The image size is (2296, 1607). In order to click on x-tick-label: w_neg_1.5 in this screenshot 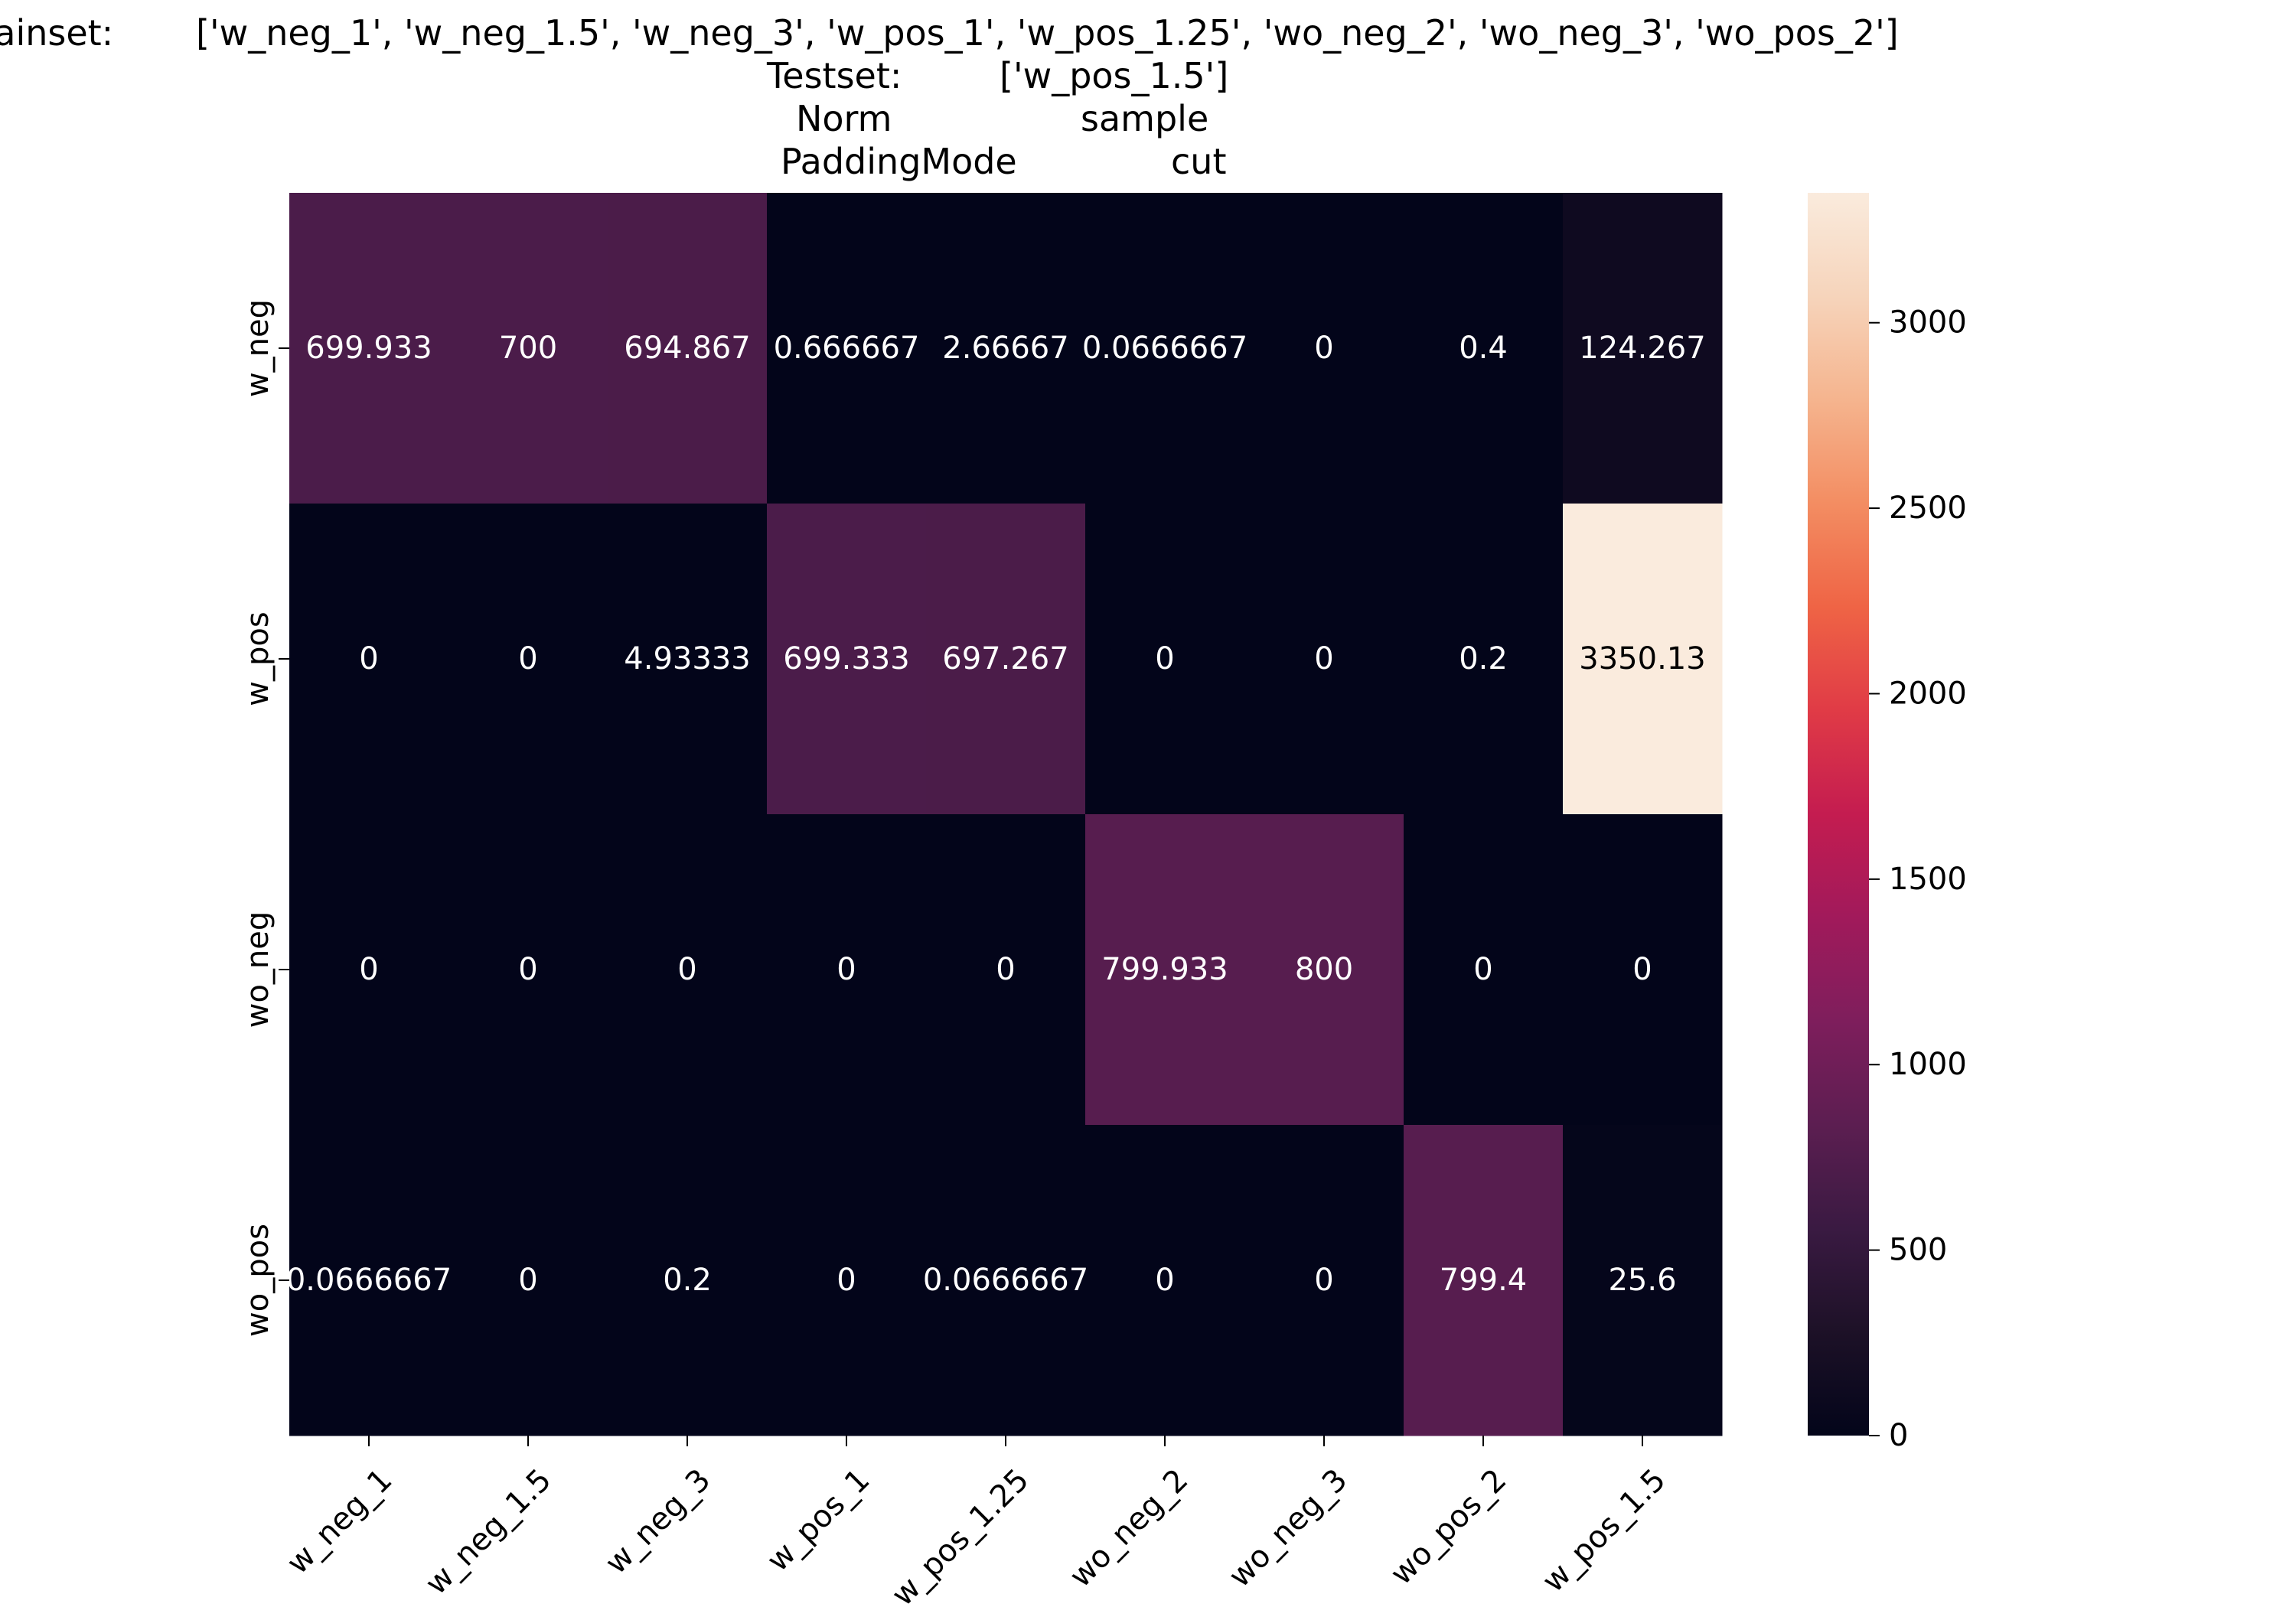, I will do `click(488, 1532)`.